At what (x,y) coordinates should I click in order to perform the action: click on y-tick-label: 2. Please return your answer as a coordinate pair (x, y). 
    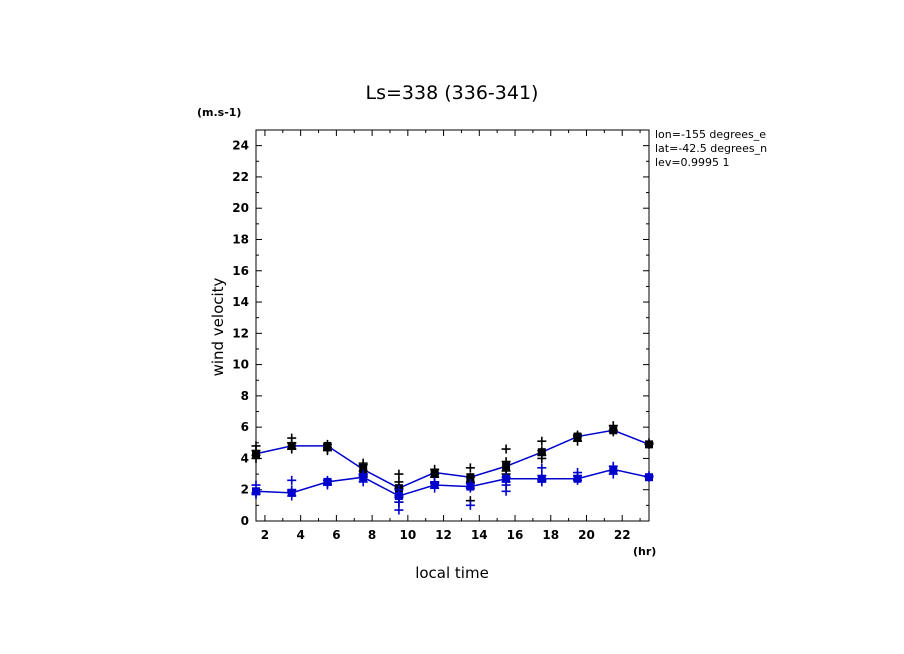
    Looking at the image, I should click on (245, 490).